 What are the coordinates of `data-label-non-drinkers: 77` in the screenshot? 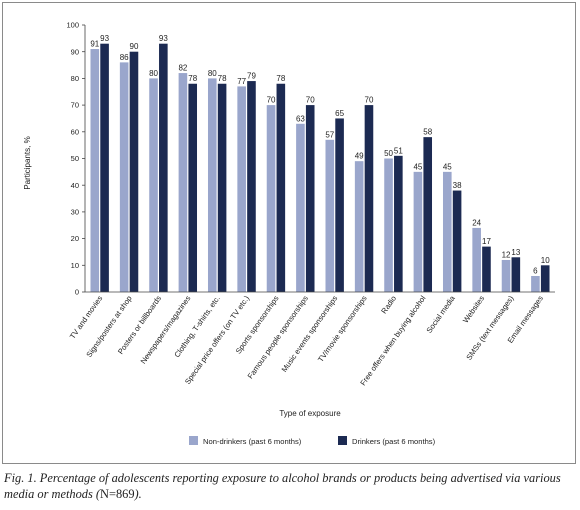 It's located at (241, 81).